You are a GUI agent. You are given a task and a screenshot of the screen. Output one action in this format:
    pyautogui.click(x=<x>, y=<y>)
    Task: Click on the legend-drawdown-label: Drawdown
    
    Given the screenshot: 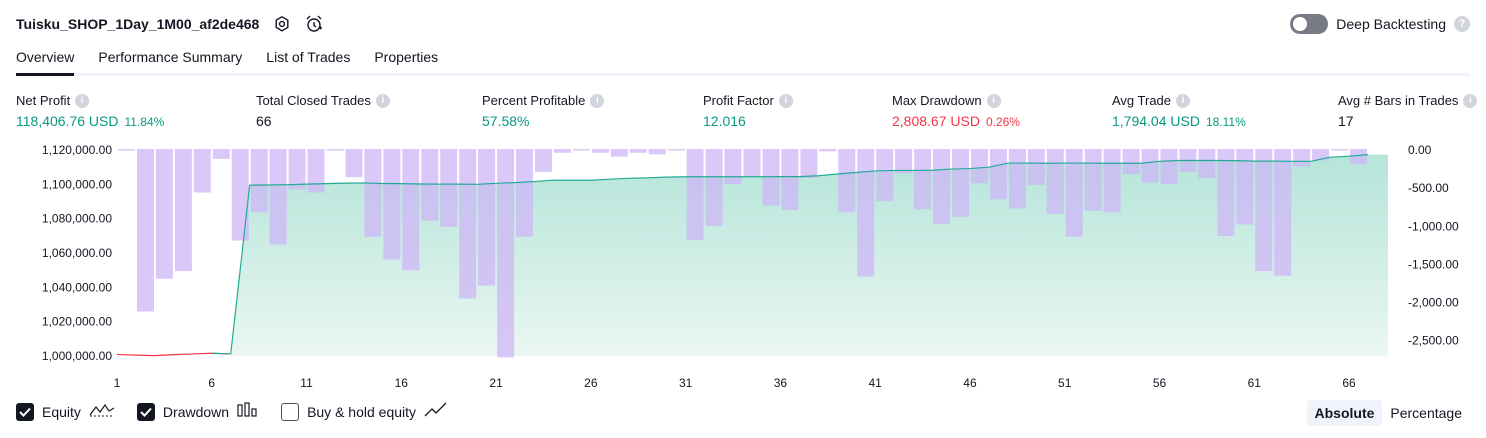 What is the action you would take?
    pyautogui.click(x=196, y=411)
    